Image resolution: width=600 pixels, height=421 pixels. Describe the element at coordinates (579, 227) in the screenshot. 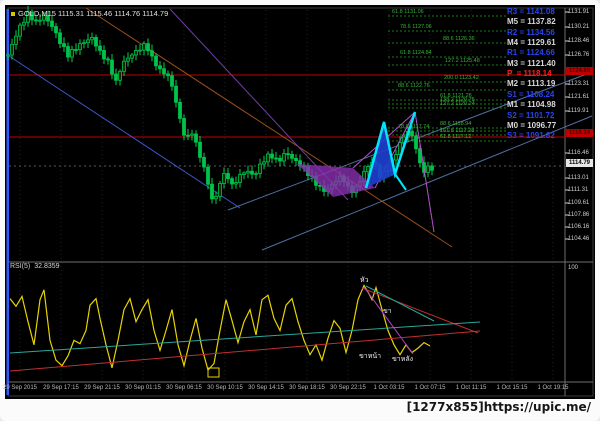

I see `price-tick-label: 1106.16` at that location.